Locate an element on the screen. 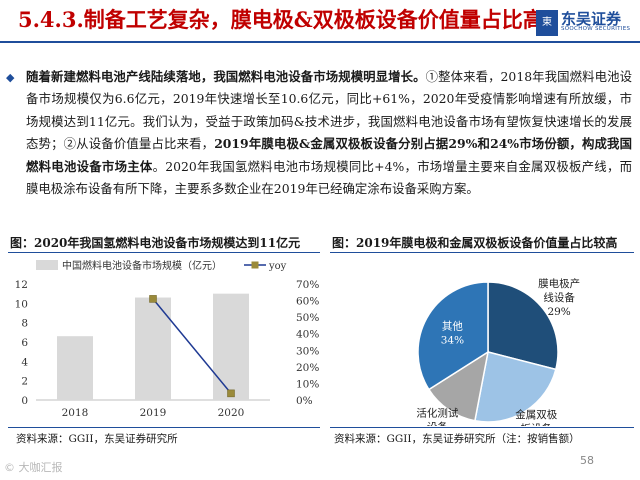  y2-axis-tick-label: 50% is located at coordinates (307, 318).